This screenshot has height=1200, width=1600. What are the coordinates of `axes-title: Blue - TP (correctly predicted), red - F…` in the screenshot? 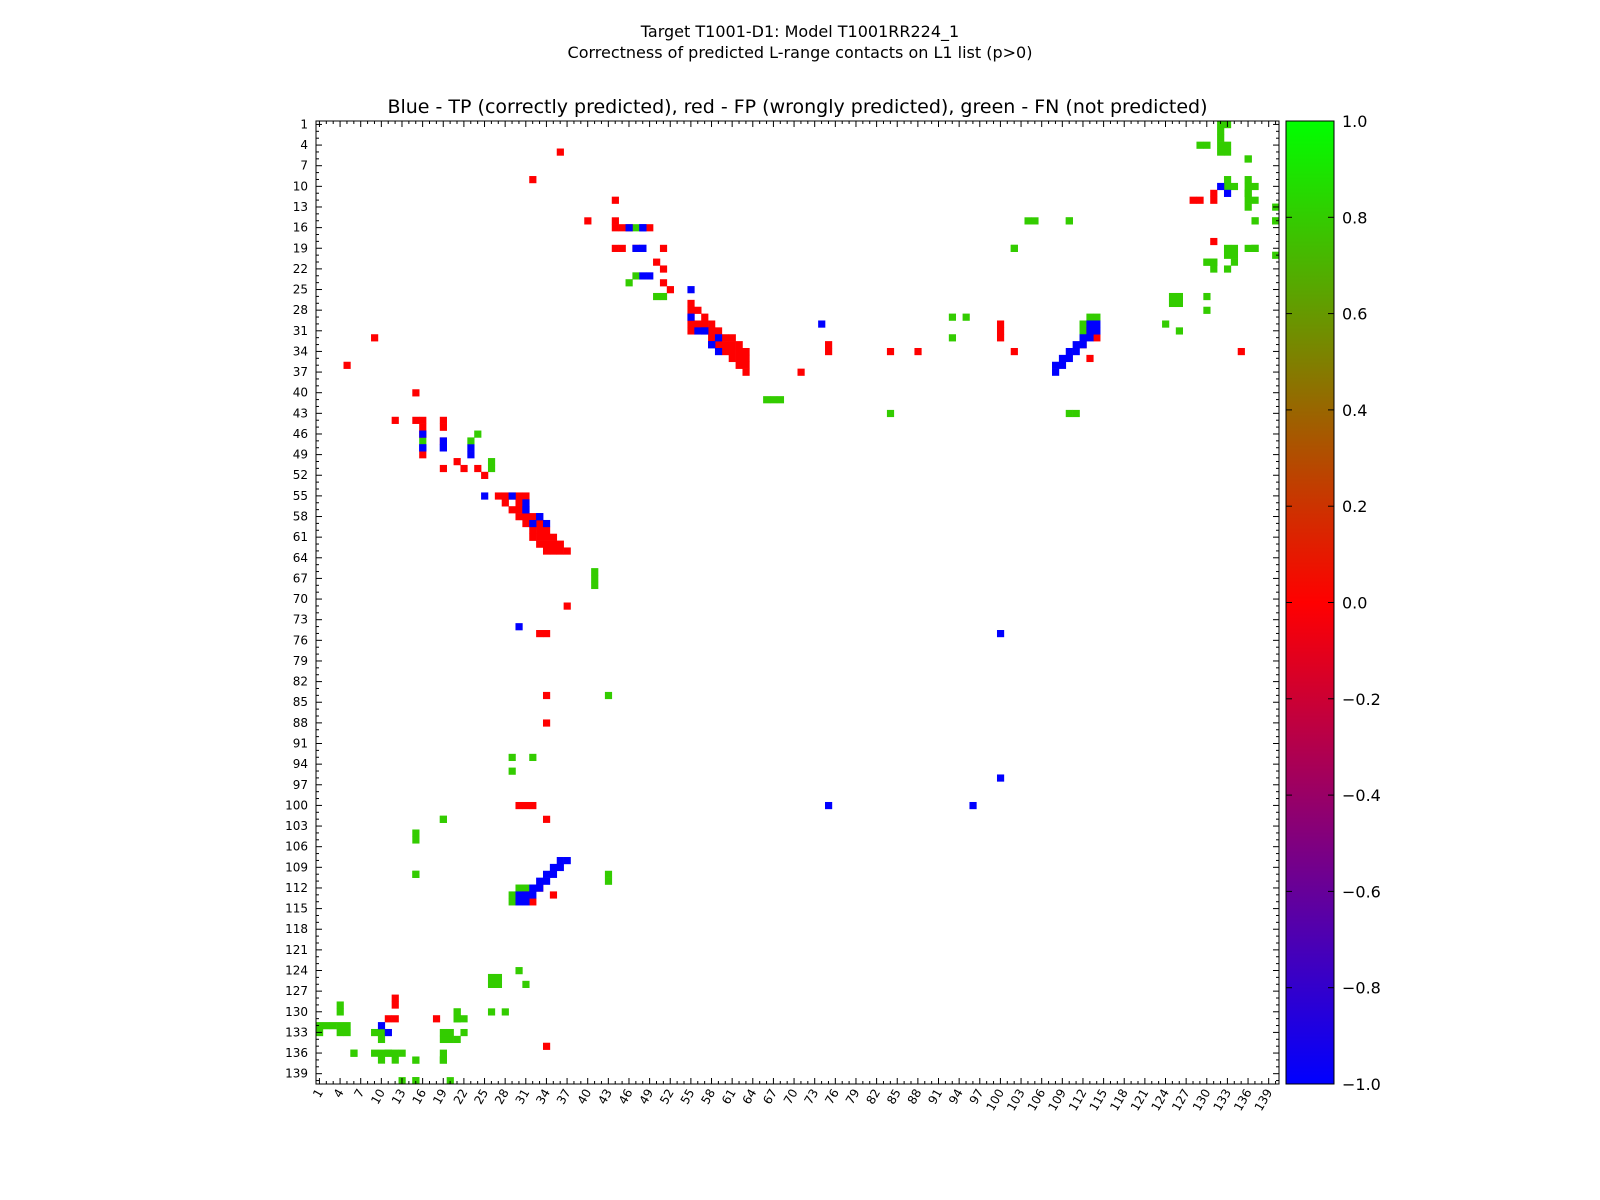 It's located at (797, 107).